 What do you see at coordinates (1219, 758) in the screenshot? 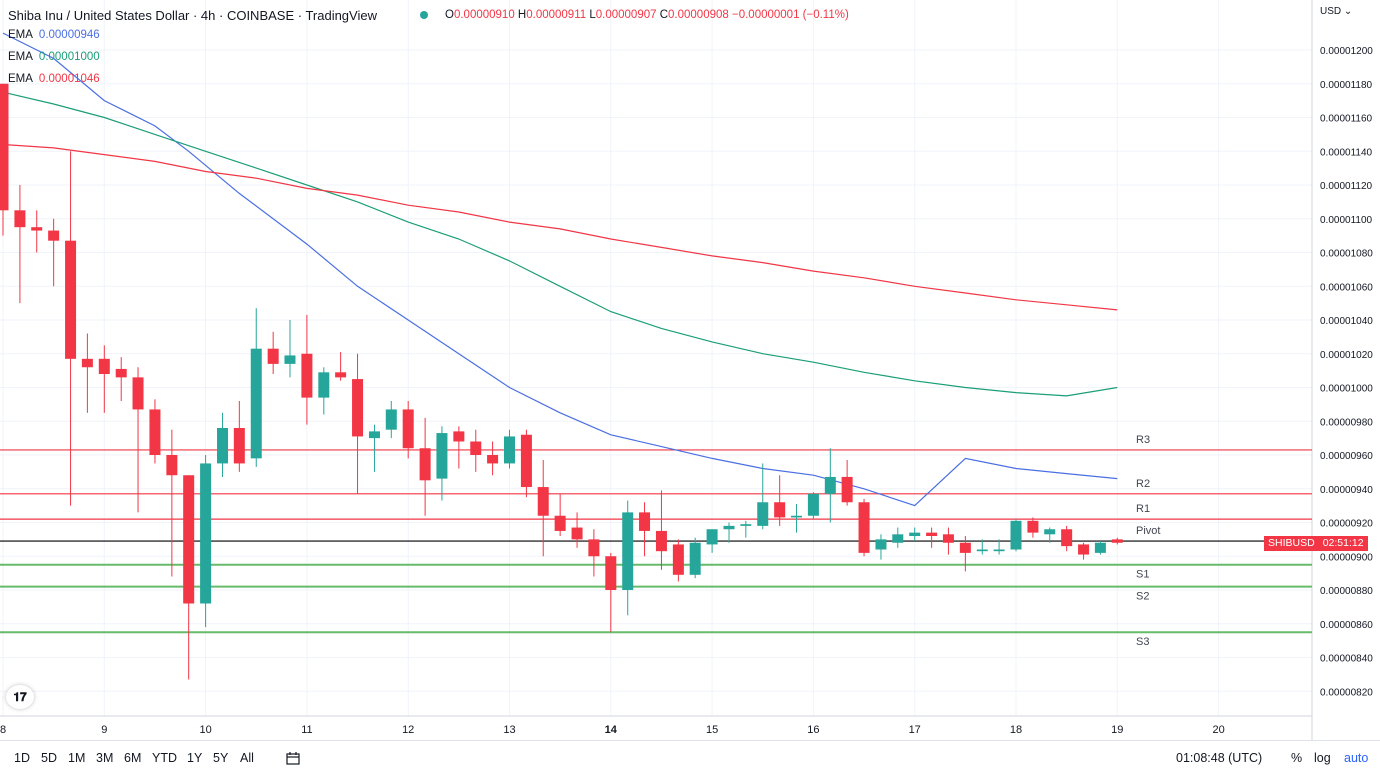
I see `utc-clock: 01:08:48 (UTC)` at bounding box center [1219, 758].